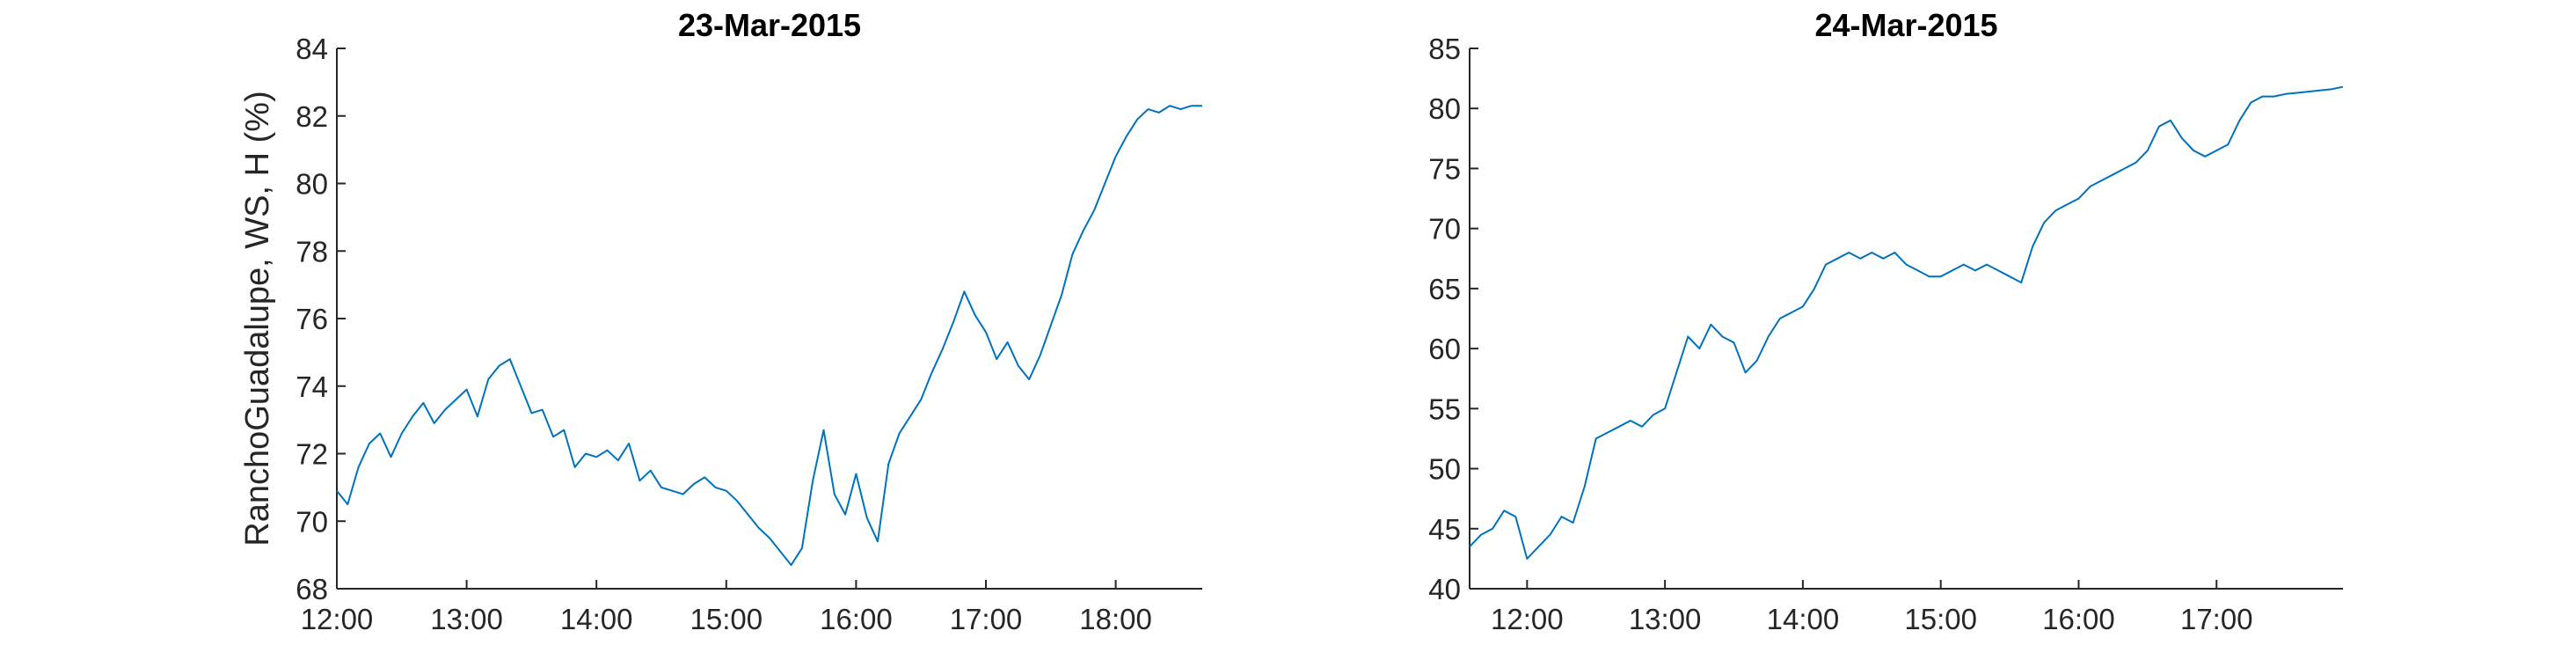 This screenshot has height=660, width=2576. What do you see at coordinates (1115, 619) in the screenshot?
I see `x-tick-label: 18:00` at bounding box center [1115, 619].